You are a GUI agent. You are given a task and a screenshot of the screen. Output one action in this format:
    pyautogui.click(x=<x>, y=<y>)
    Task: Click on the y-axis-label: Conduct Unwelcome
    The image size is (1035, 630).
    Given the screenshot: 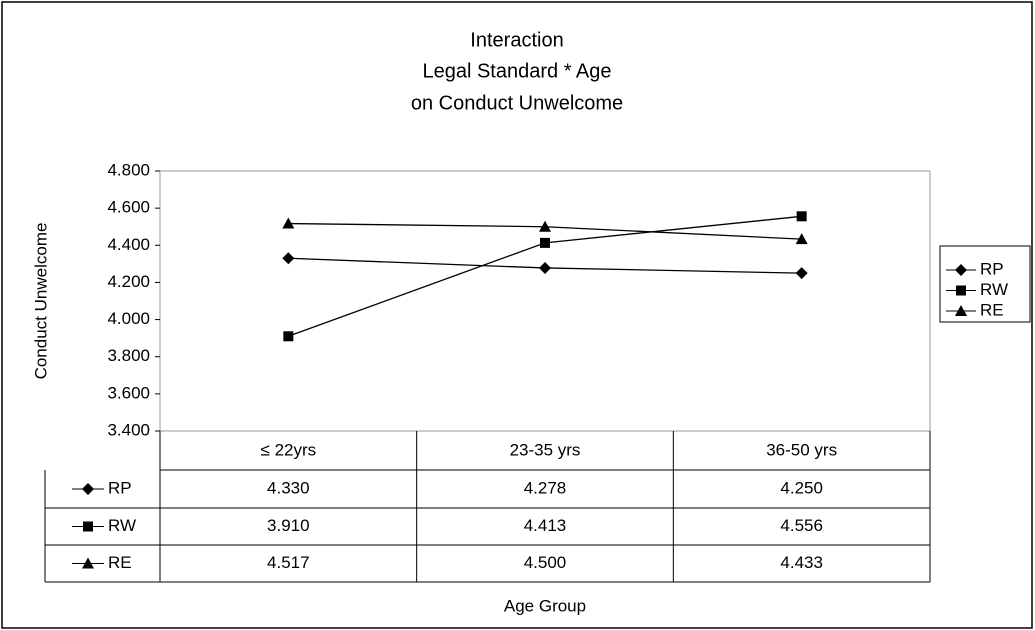 What is the action you would take?
    pyautogui.click(x=40, y=301)
    